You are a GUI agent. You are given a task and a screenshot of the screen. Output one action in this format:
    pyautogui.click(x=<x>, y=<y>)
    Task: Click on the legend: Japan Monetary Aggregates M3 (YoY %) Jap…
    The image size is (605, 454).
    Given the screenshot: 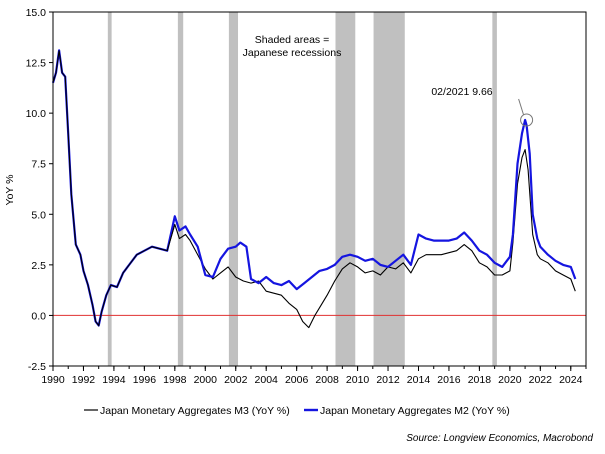 What is the action you would take?
    pyautogui.click(x=297, y=411)
    